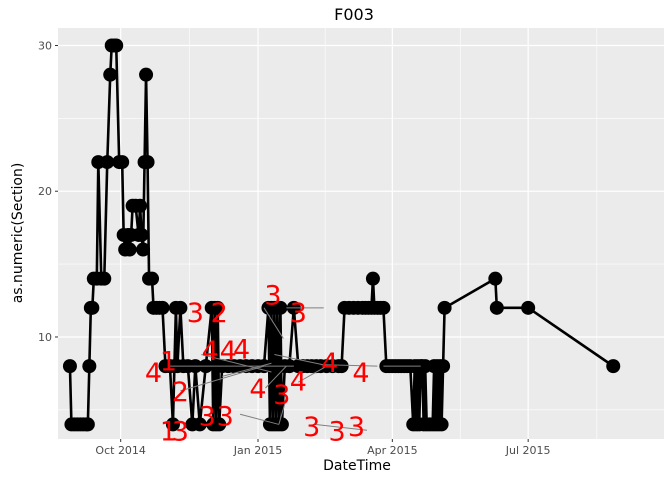 This screenshot has width=672, height=480. What do you see at coordinates (357, 466) in the screenshot?
I see `x-axis-title: DateTime` at bounding box center [357, 466].